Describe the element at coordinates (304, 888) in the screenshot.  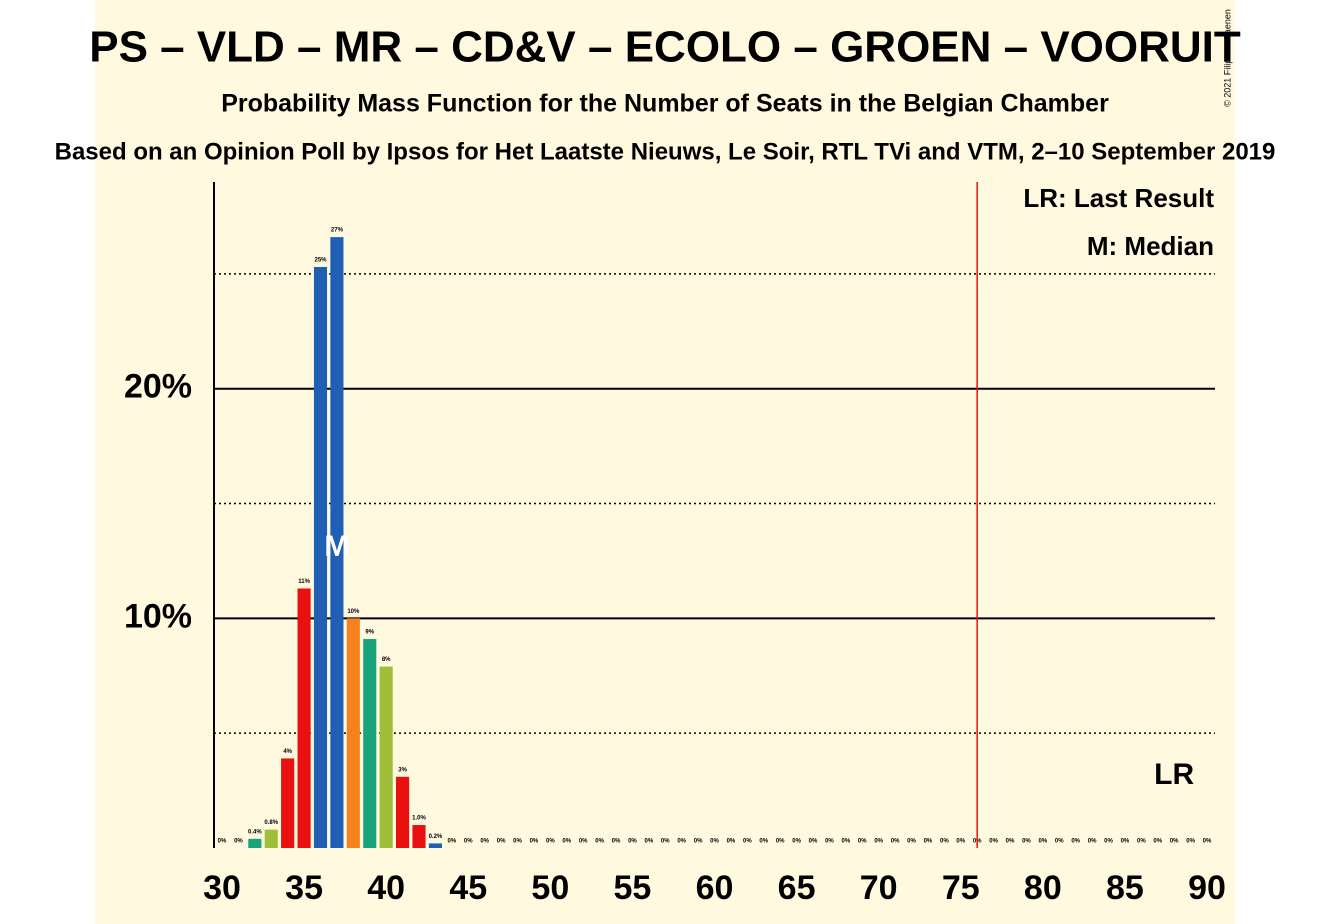
I see `x-tick-label: 35` at that location.